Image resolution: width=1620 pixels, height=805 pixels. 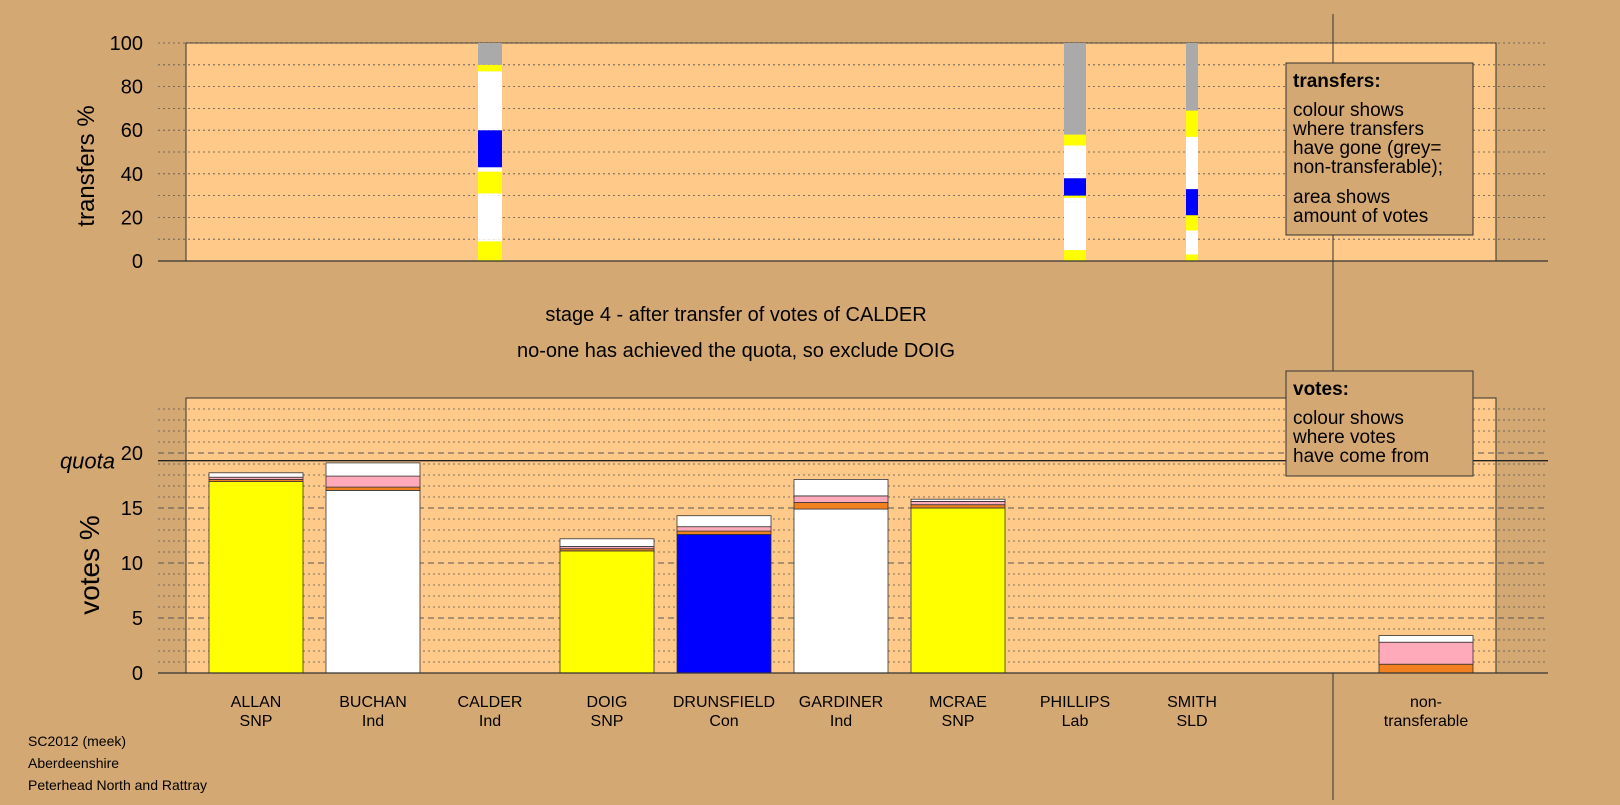 What do you see at coordinates (117, 785) in the screenshot?
I see `footer-line: Peterhead North and Rattray` at bounding box center [117, 785].